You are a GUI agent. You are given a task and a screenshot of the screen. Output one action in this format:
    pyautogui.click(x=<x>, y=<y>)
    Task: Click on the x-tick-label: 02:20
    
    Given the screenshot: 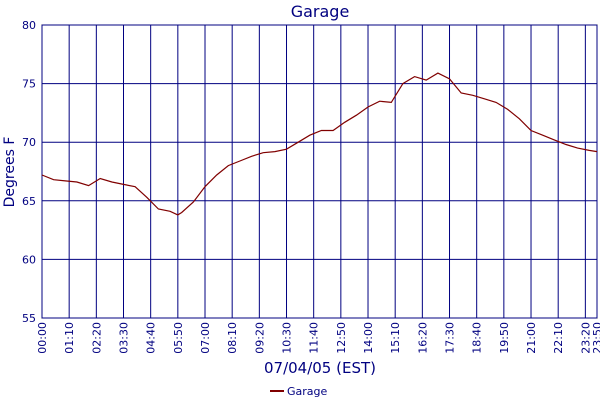 What is the action you would take?
    pyautogui.click(x=96, y=338)
    